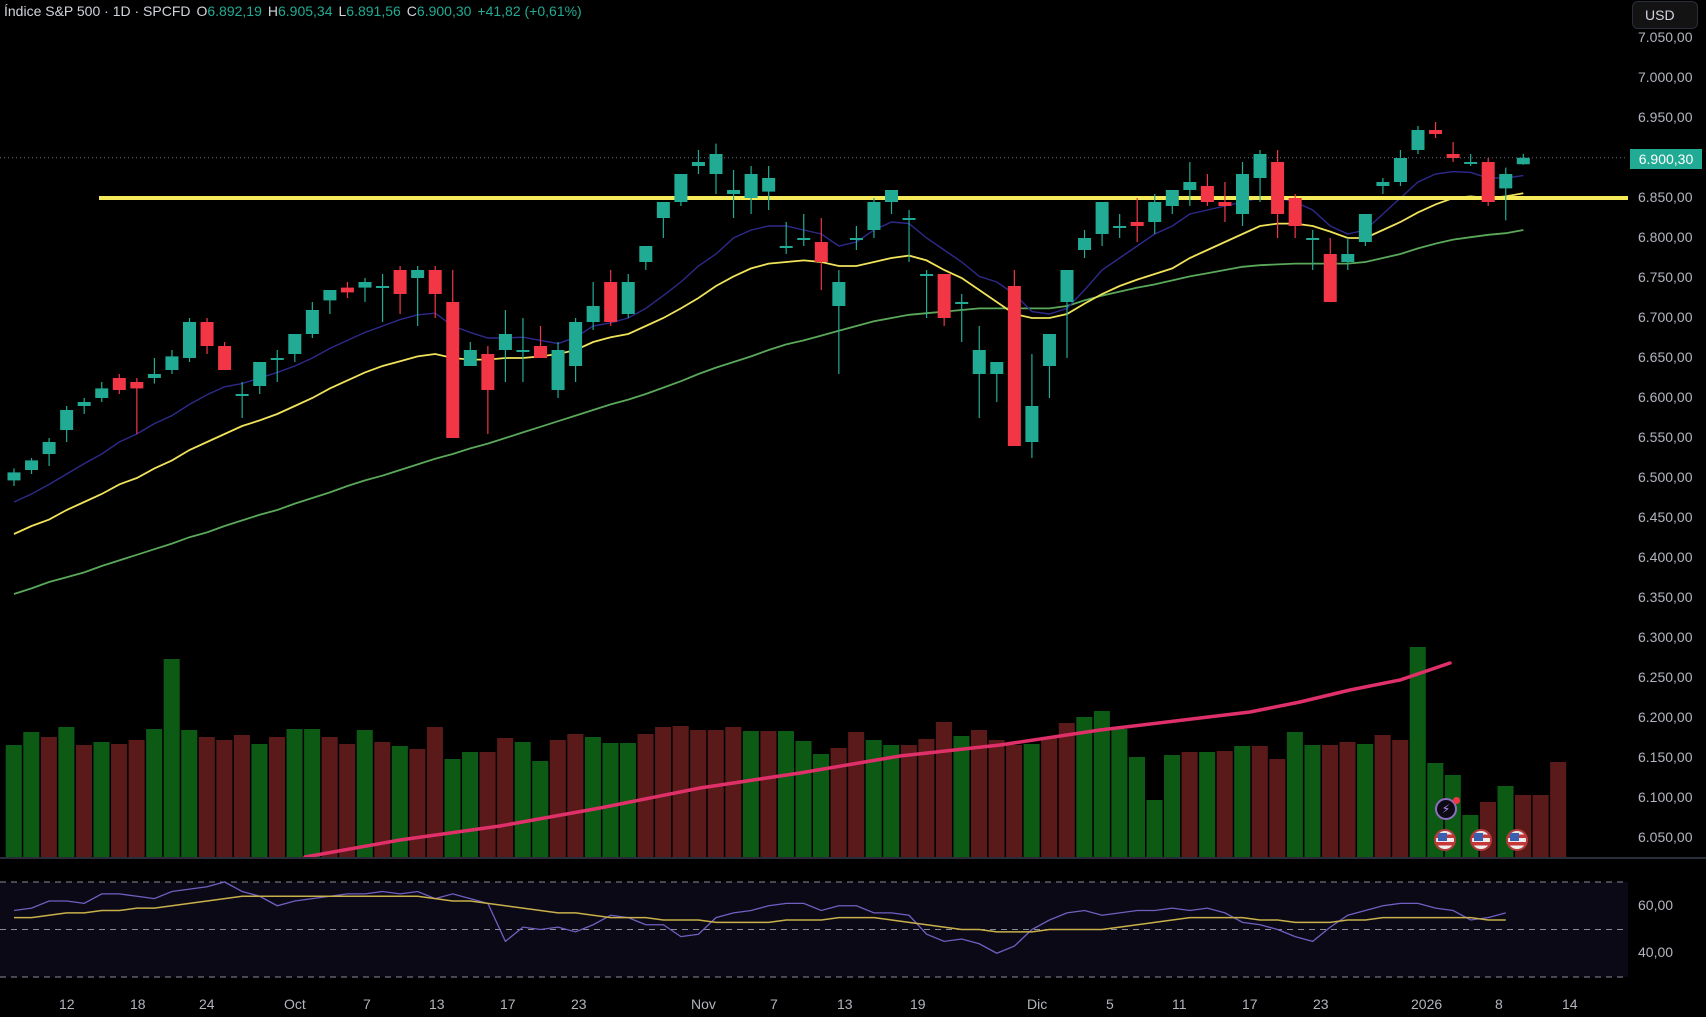  Describe the element at coordinates (411, 11) in the screenshot. I see `close-label: C` at that location.